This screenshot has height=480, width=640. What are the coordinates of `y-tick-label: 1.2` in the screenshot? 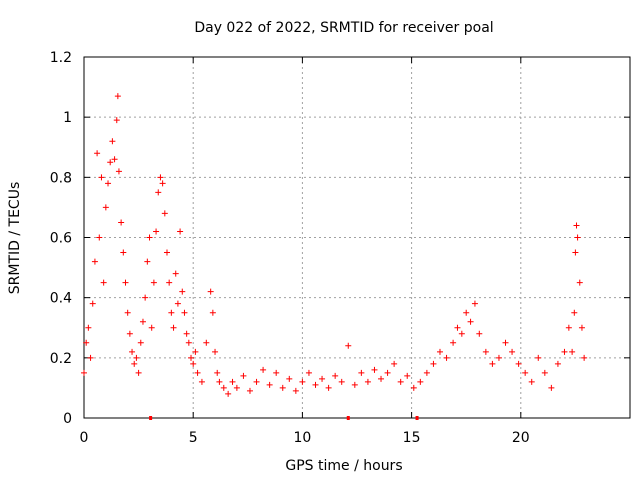 It's located at (61, 58).